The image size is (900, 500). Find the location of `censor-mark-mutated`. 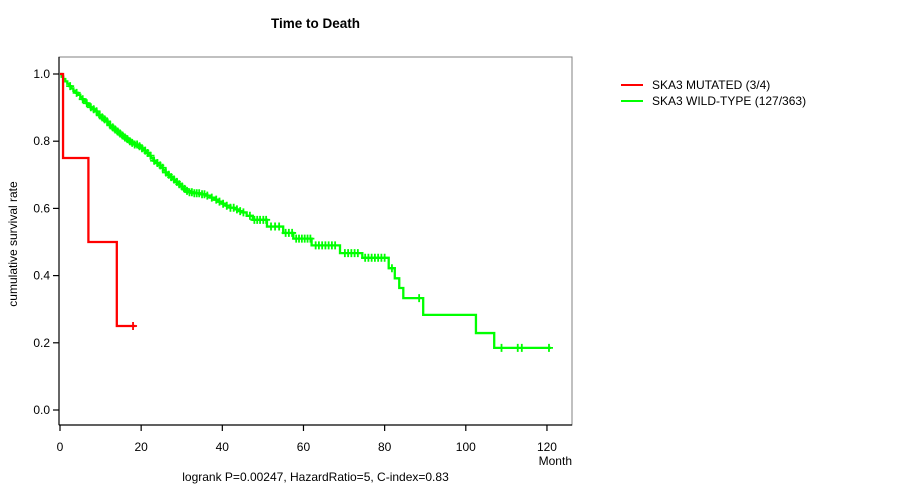

censor-mark-mutated is located at coordinates (133, 326).